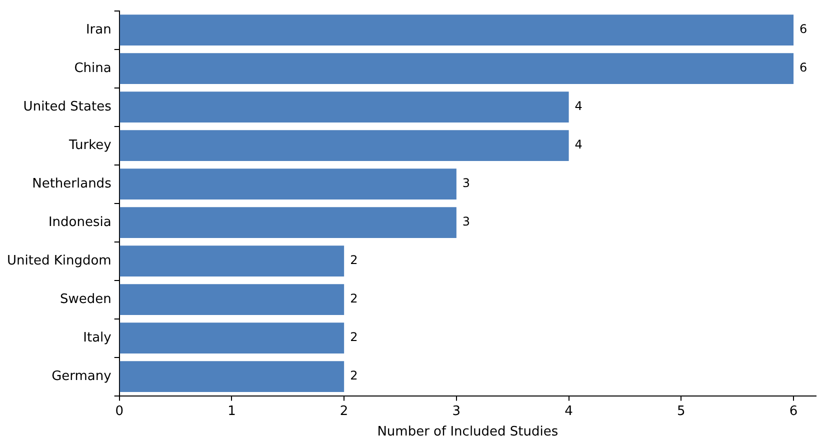  I want to click on x-tick-label: 6, so click(793, 411).